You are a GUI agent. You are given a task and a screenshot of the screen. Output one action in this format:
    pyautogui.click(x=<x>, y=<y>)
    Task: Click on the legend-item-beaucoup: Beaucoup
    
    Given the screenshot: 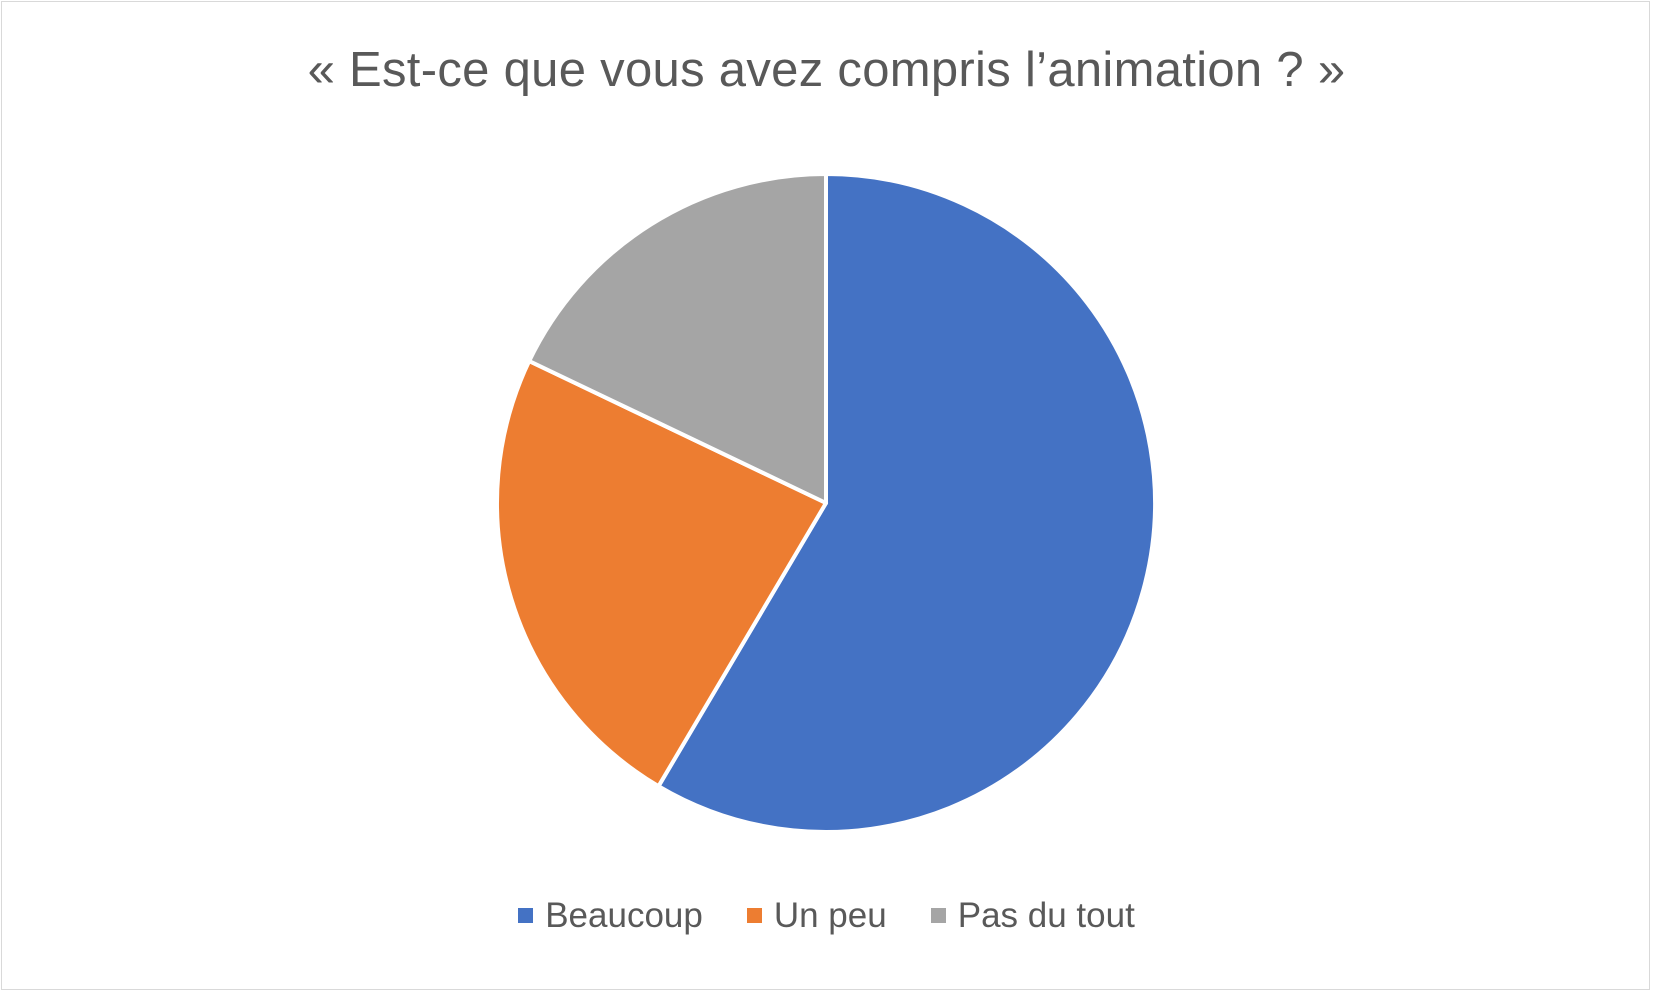 What is the action you would take?
    pyautogui.click(x=610, y=915)
    